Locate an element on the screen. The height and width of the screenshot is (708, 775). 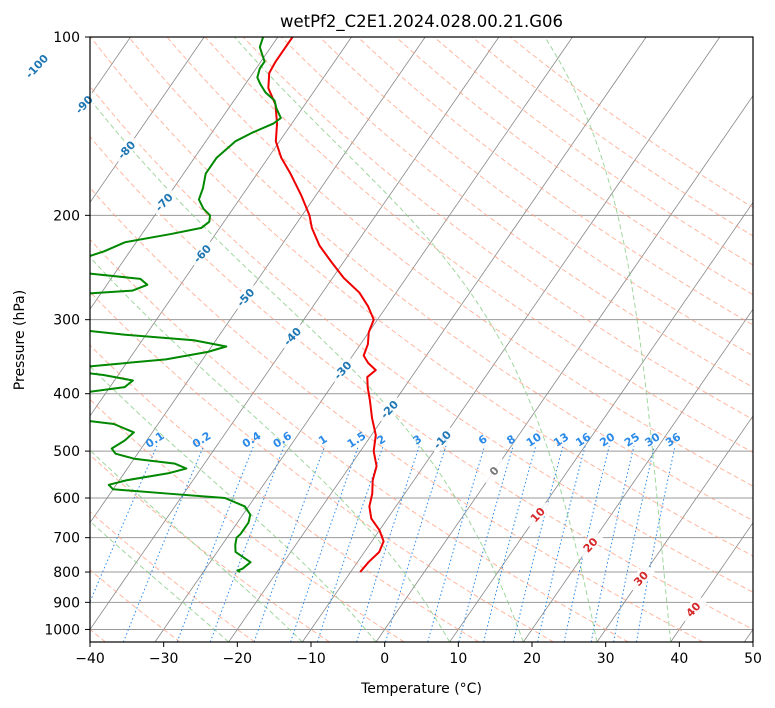
y-tick-label: 400 is located at coordinates (66, 395).